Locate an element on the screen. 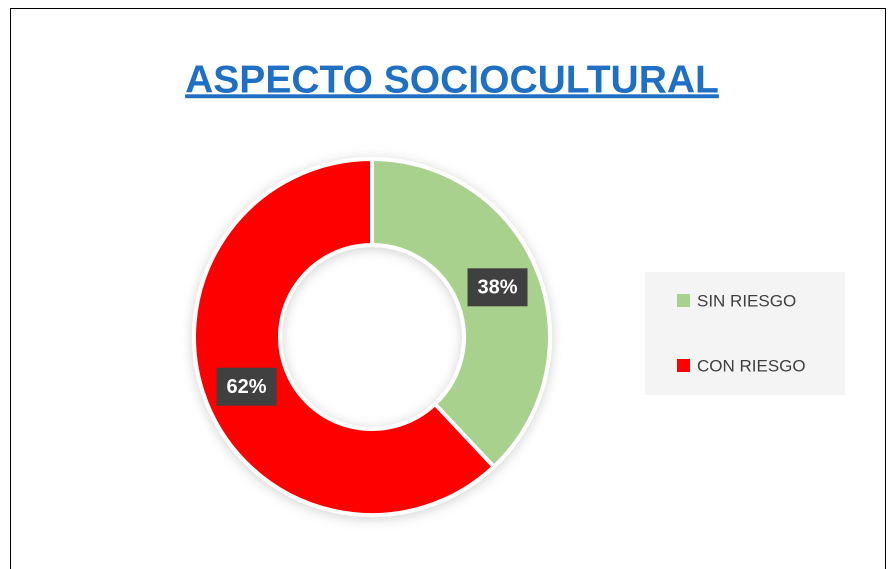  legend-box is located at coordinates (745, 333).